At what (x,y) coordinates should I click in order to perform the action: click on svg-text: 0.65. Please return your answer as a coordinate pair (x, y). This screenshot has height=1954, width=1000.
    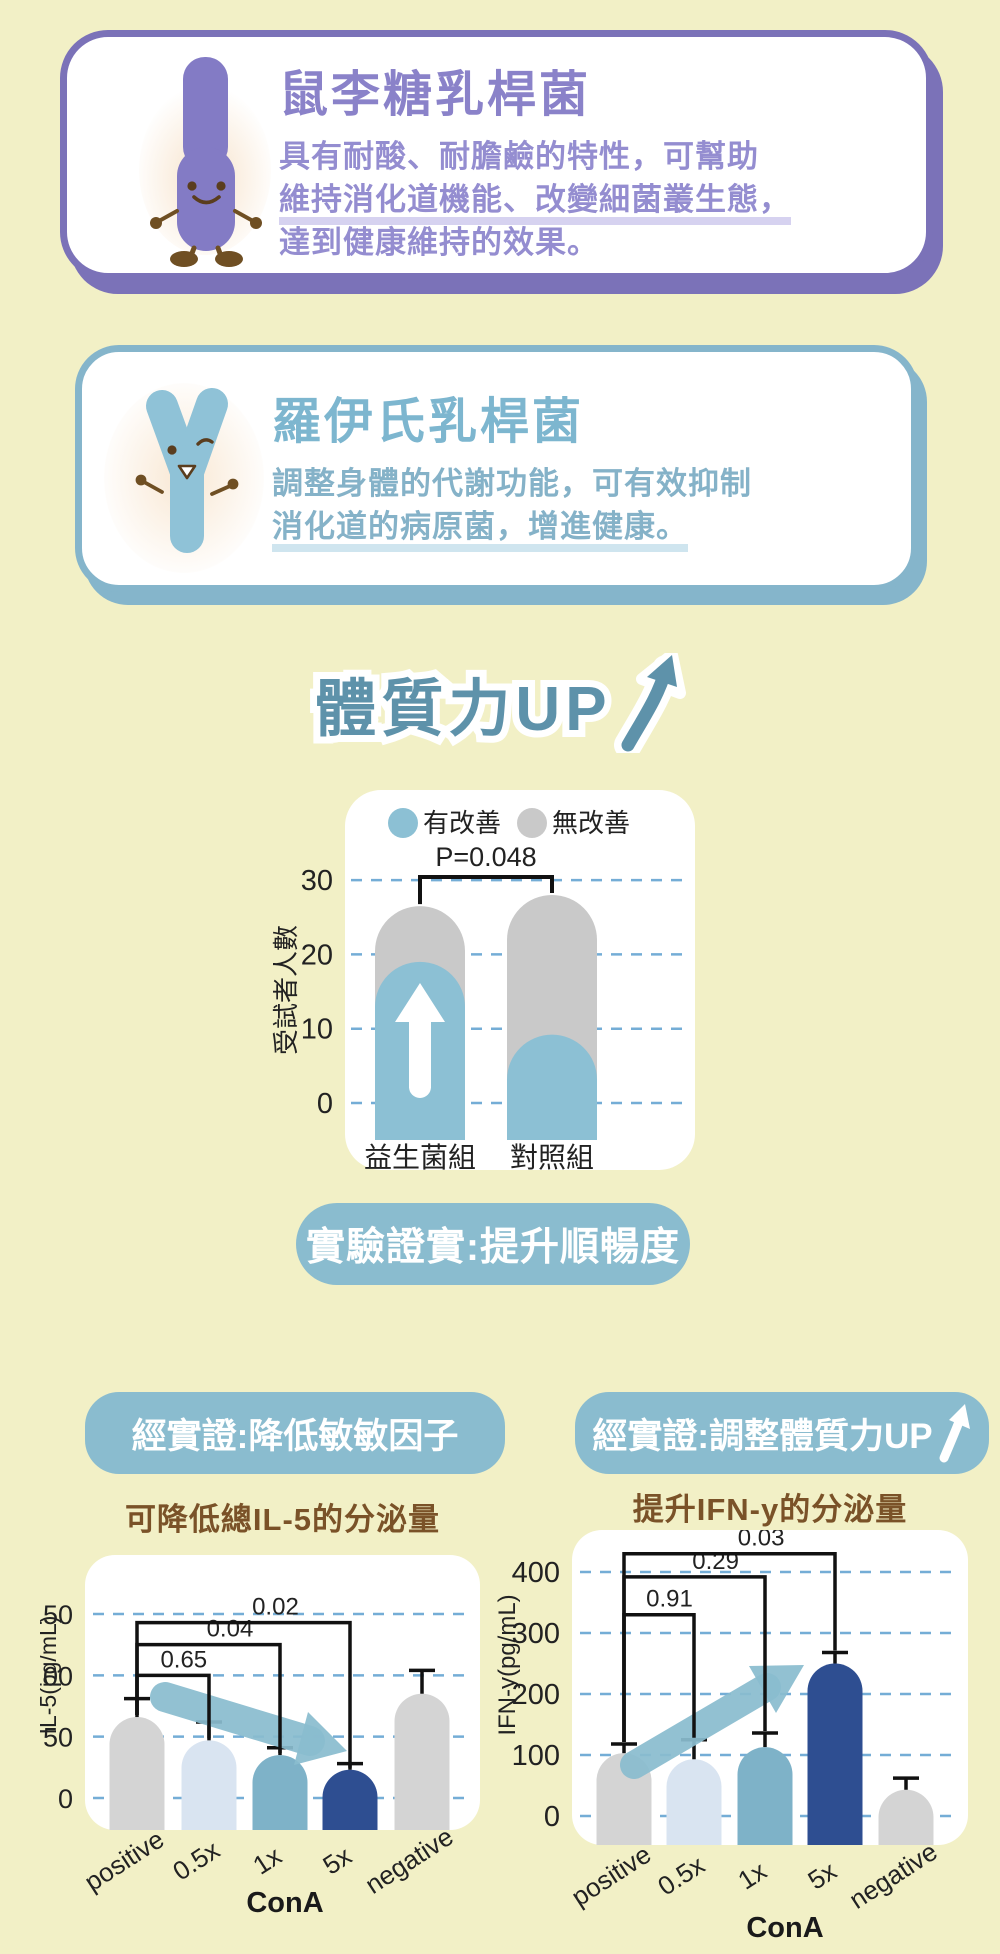
    Looking at the image, I should click on (183, 1659).